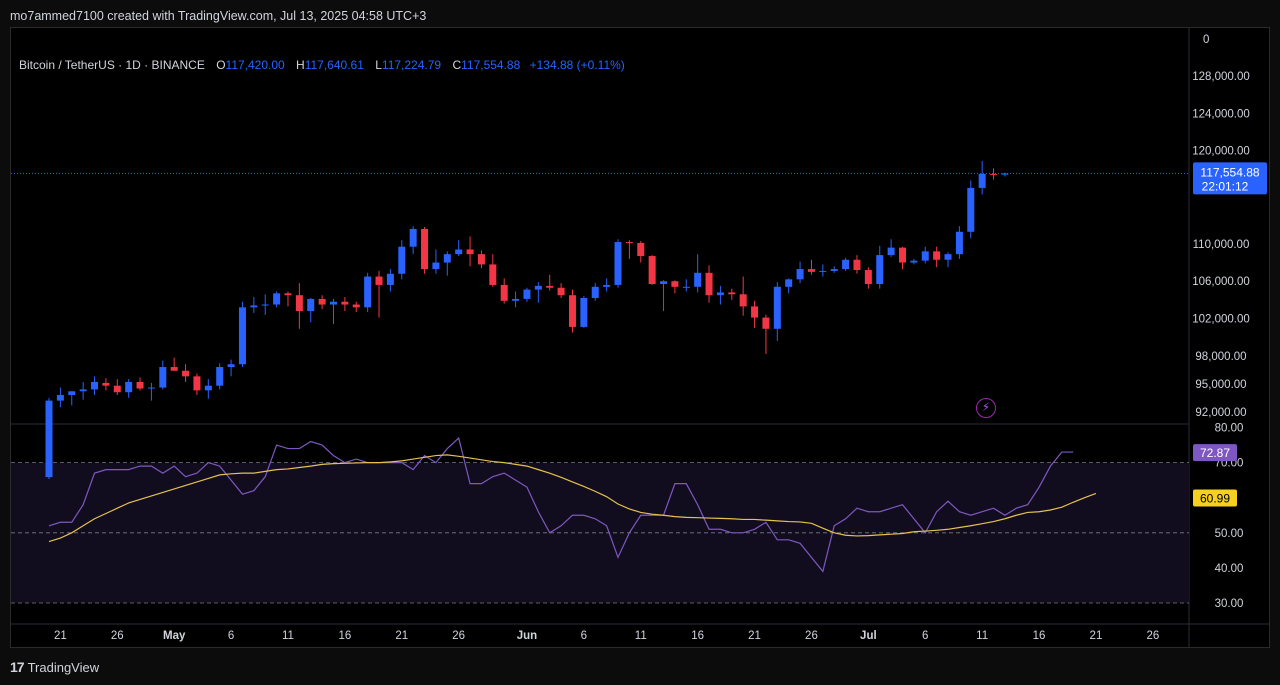  I want to click on footer-brand: 17 TradingView, so click(54, 667).